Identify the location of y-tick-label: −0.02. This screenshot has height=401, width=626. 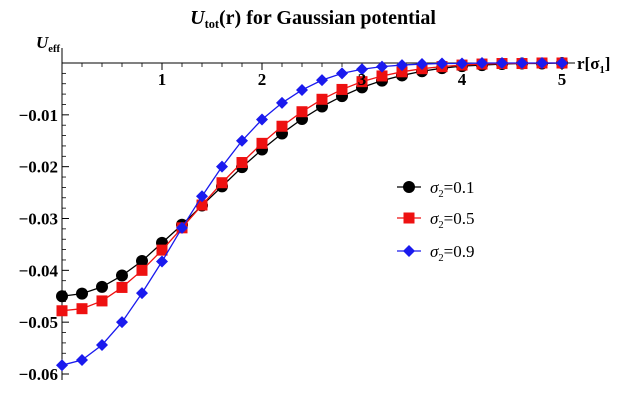
(38, 167).